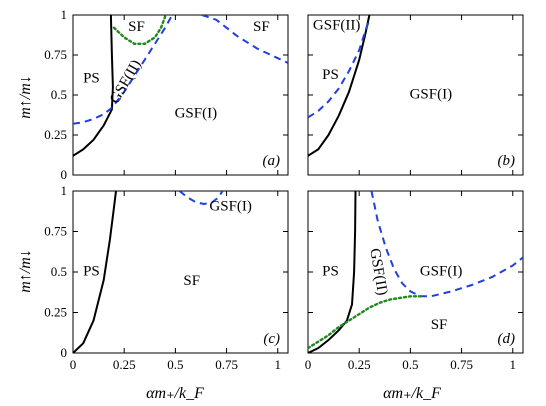 This screenshot has height=406, width=546. What do you see at coordinates (412, 393) in the screenshot?
I see `x-axis-label-right: αm₊/k_F` at bounding box center [412, 393].